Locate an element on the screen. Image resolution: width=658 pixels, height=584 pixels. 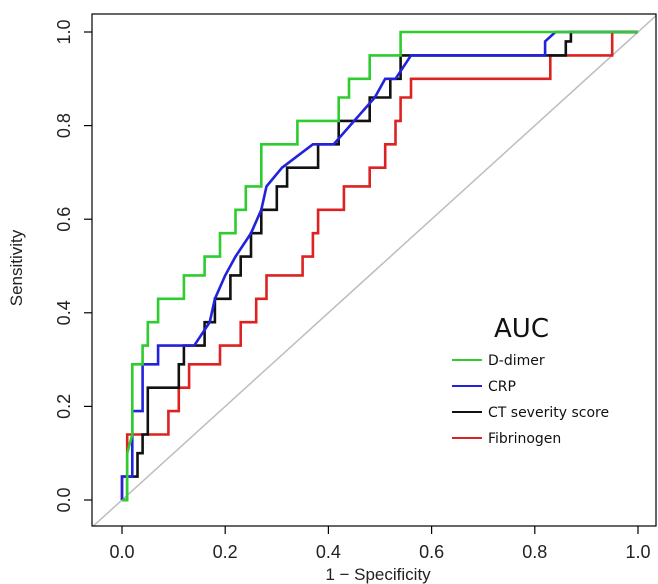
x-tick-label: 1.0 is located at coordinates (637, 552).